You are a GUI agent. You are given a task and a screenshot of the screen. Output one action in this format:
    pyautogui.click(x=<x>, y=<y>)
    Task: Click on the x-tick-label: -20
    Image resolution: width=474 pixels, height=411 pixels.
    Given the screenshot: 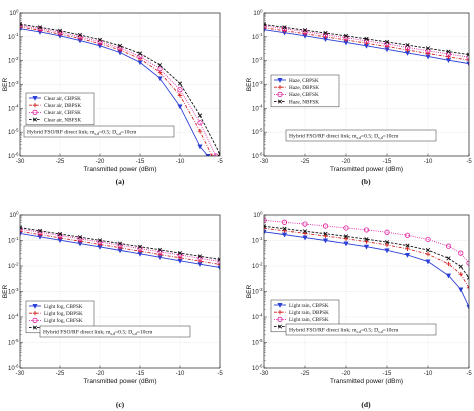 What is the action you would take?
    pyautogui.click(x=346, y=162)
    